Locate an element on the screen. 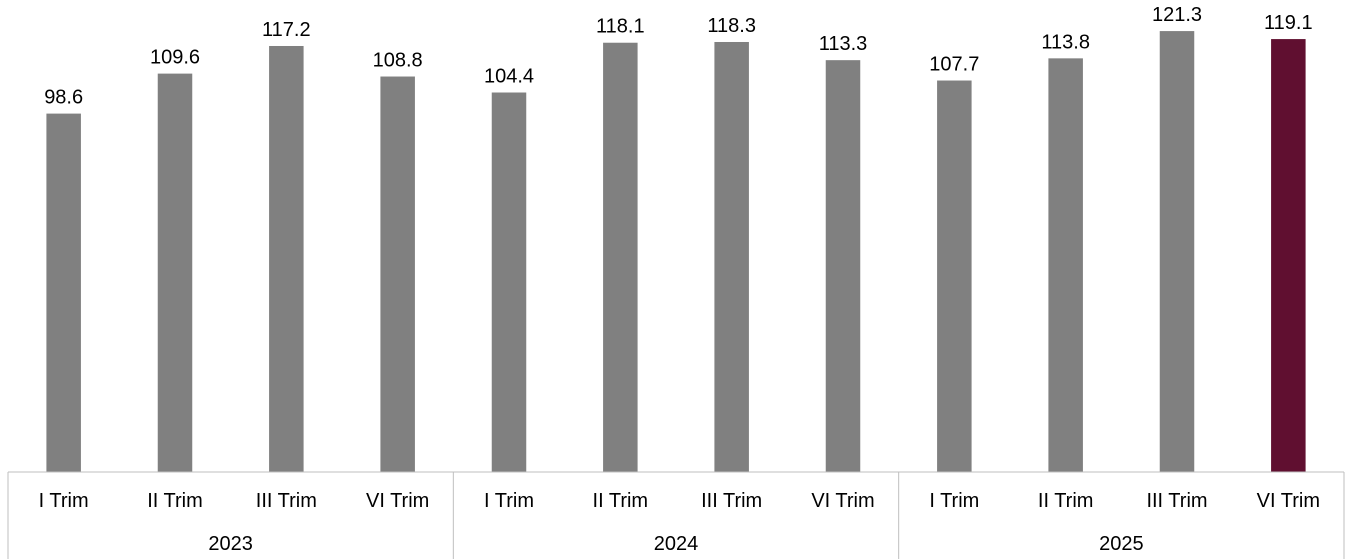 This screenshot has width=1348, height=559. group-label: 2024 is located at coordinates (676, 544).